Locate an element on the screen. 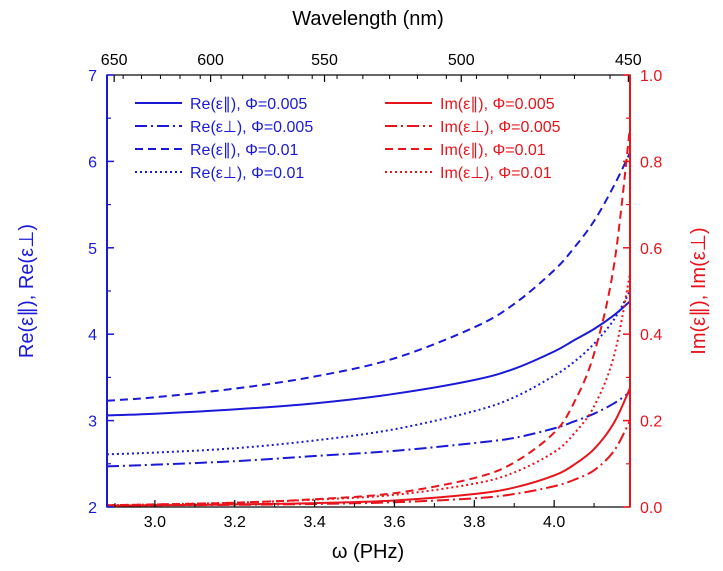 The width and height of the screenshot is (723, 571). legend-label: Im(ε∥), Φ=0.005 is located at coordinates (497, 104).